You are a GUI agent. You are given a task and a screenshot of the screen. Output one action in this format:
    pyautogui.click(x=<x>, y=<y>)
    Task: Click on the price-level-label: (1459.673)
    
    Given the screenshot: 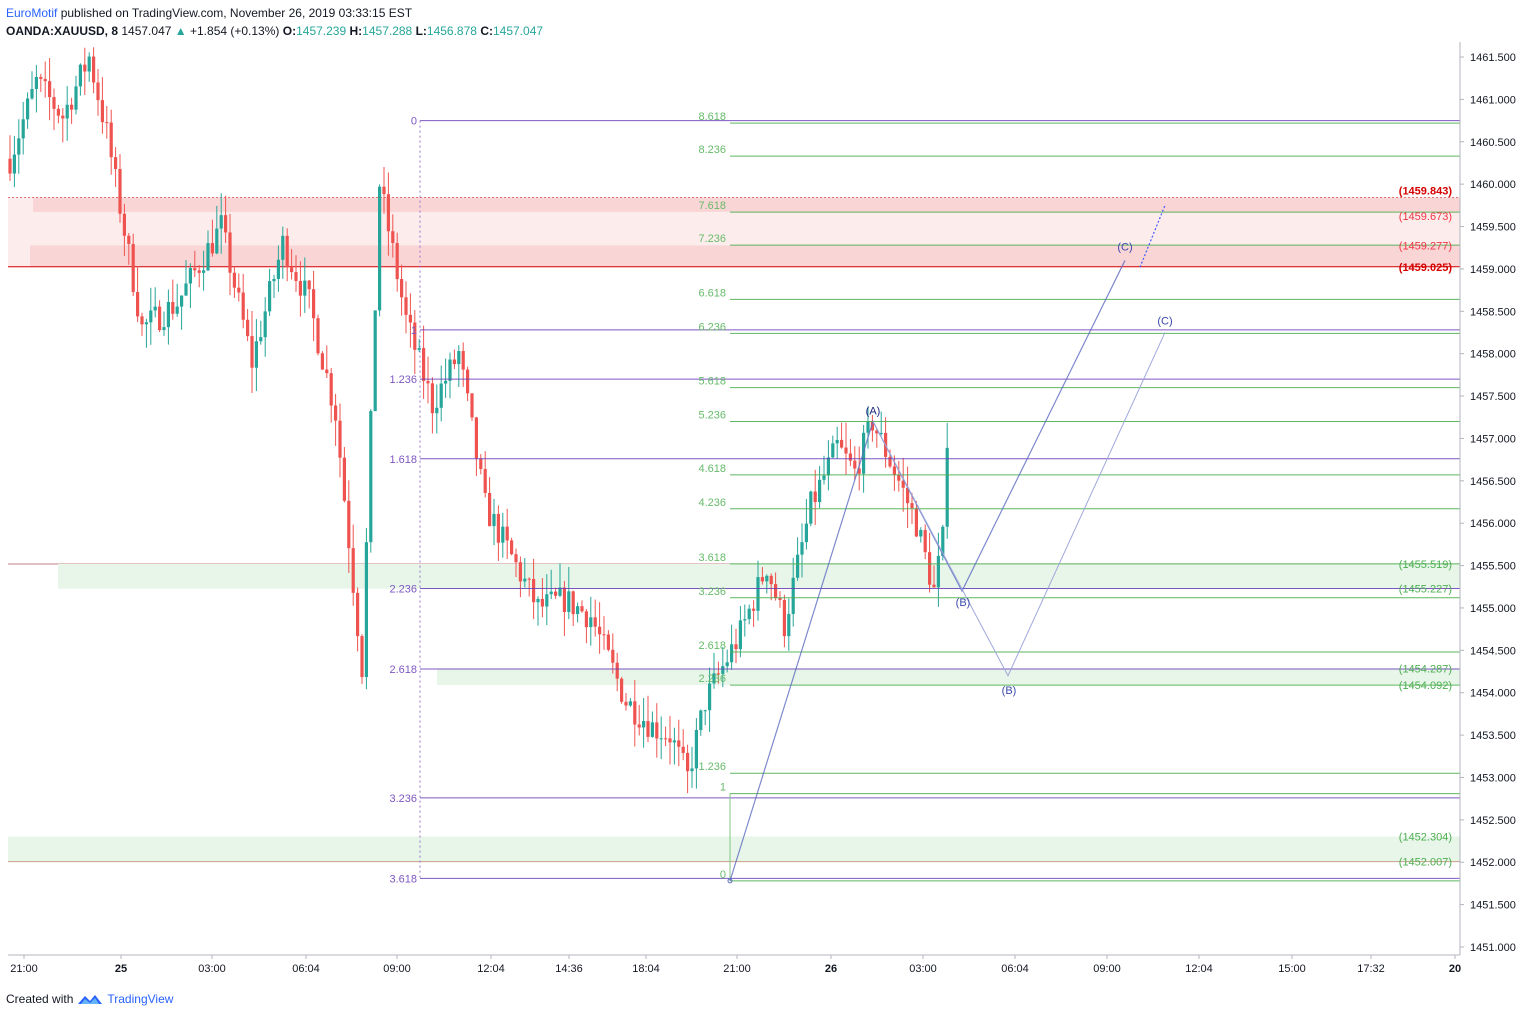 What is the action you would take?
    pyautogui.click(x=1425, y=217)
    